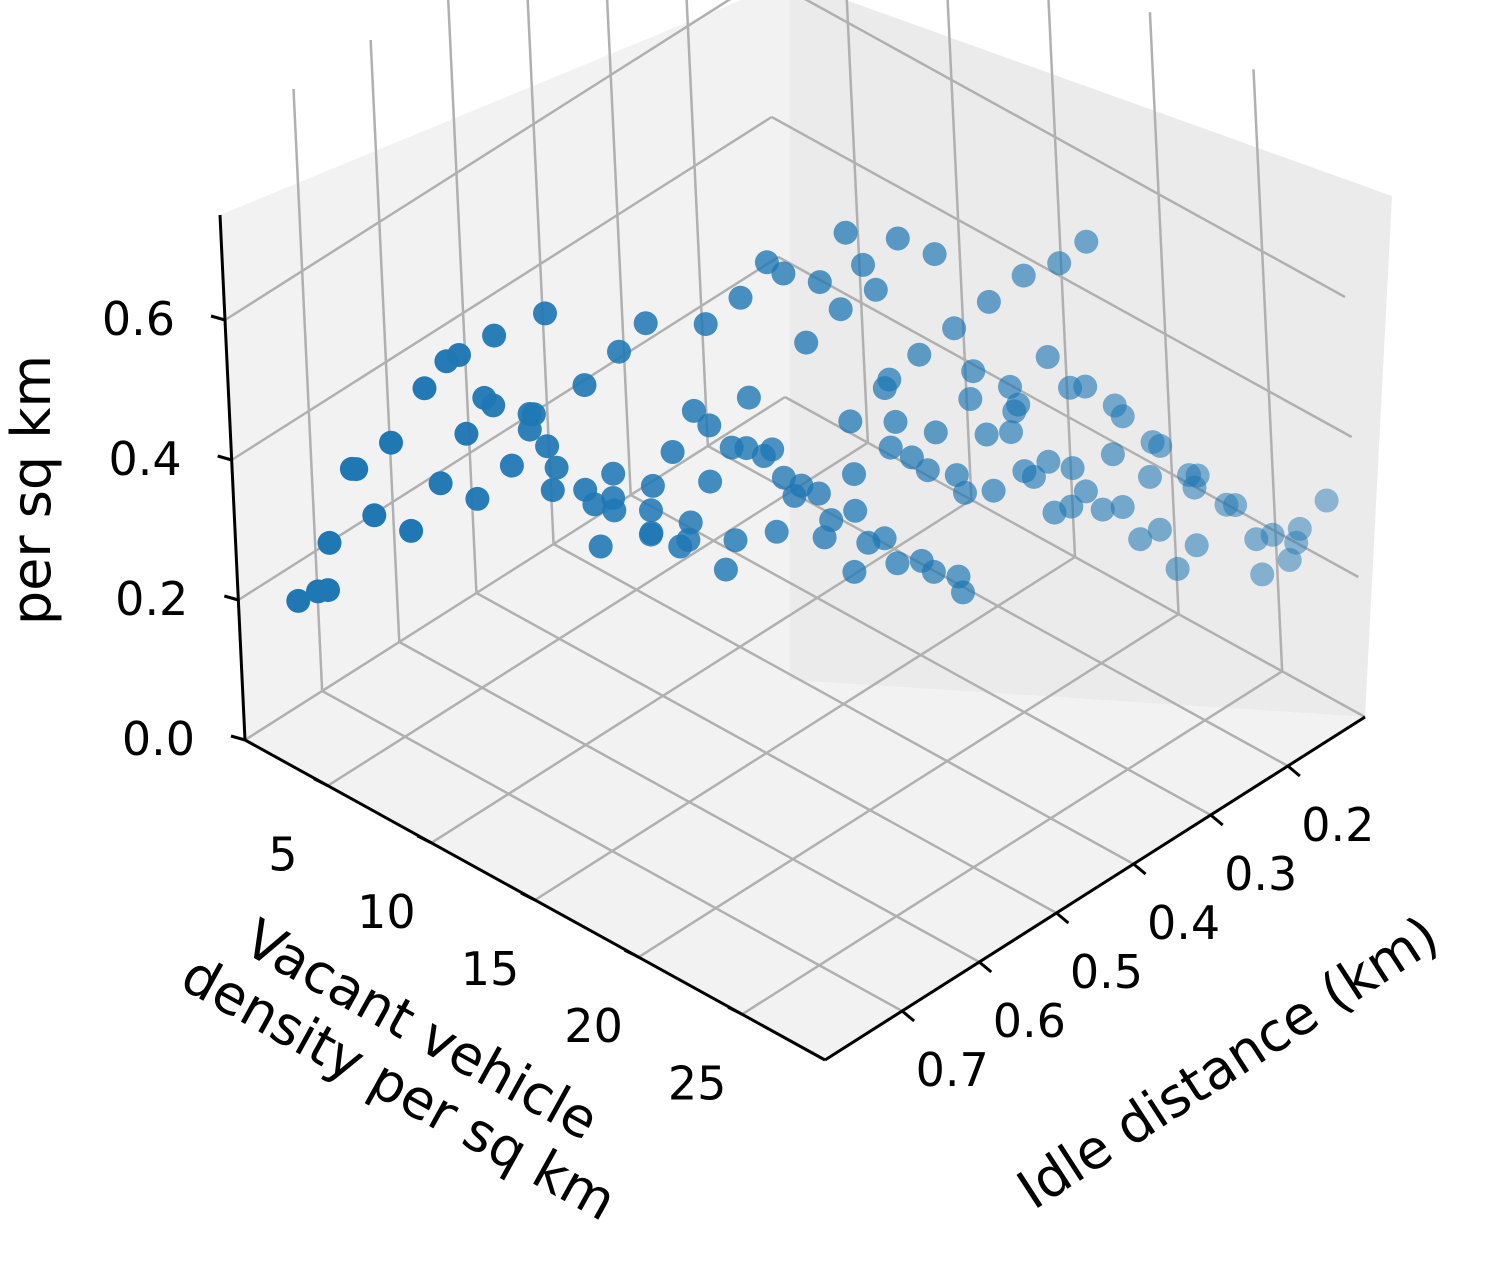 The width and height of the screenshot is (1485, 1267). What do you see at coordinates (1029, 1021) in the screenshot?
I see `y-tick-label: 0.6` at bounding box center [1029, 1021].